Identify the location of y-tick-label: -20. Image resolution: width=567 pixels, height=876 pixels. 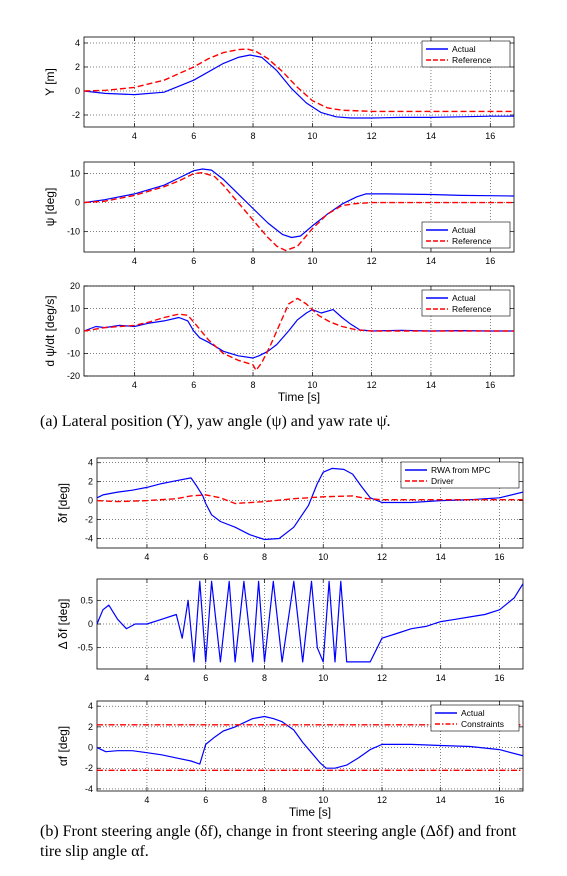
(73, 376).